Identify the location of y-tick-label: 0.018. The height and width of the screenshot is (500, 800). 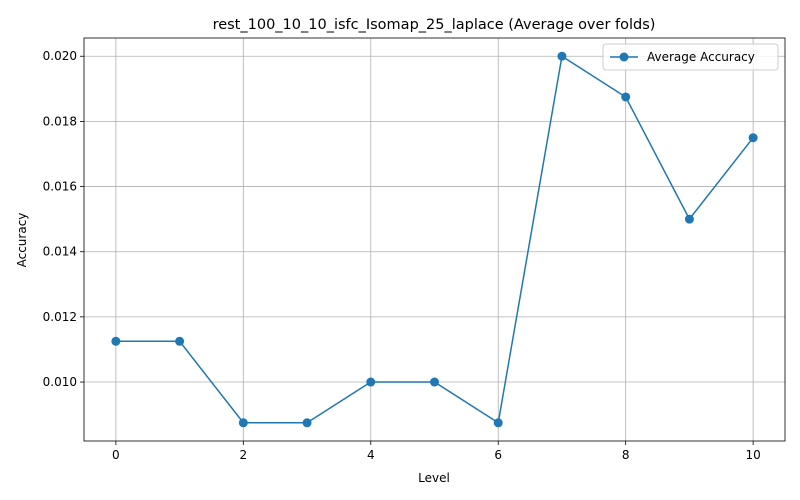
(60, 121).